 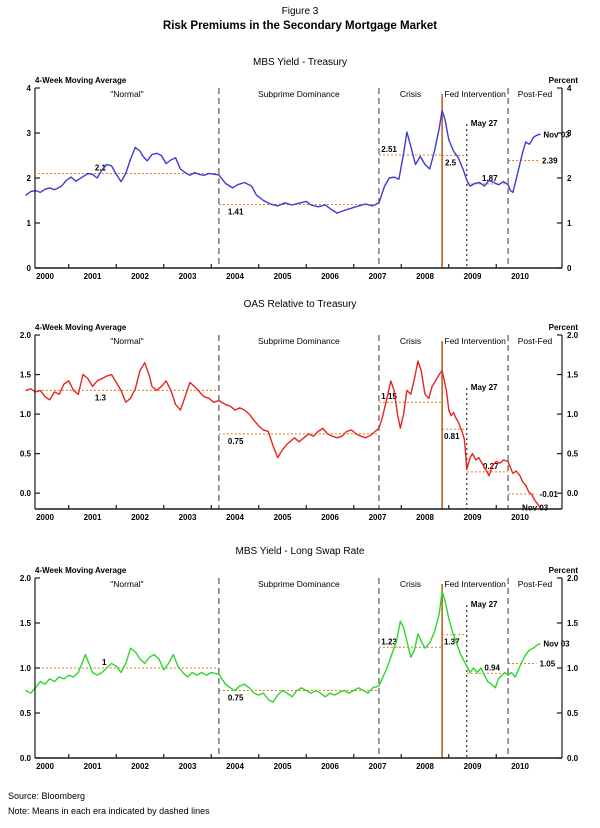 What do you see at coordinates (550, 160) in the screenshot?
I see `mean-value-label: 2.39` at bounding box center [550, 160].